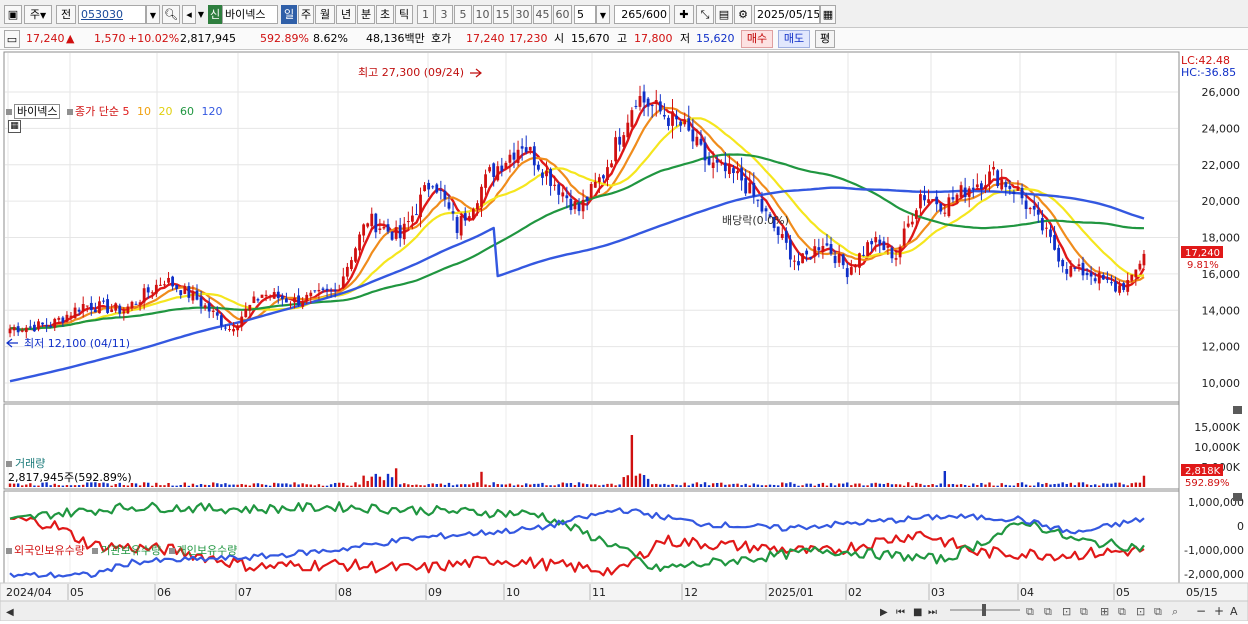 Image resolution: width=1248 pixels, height=624 pixels. What do you see at coordinates (250, 14) in the screenshot?
I see `stock-name-field: 바이넥스` at bounding box center [250, 14].